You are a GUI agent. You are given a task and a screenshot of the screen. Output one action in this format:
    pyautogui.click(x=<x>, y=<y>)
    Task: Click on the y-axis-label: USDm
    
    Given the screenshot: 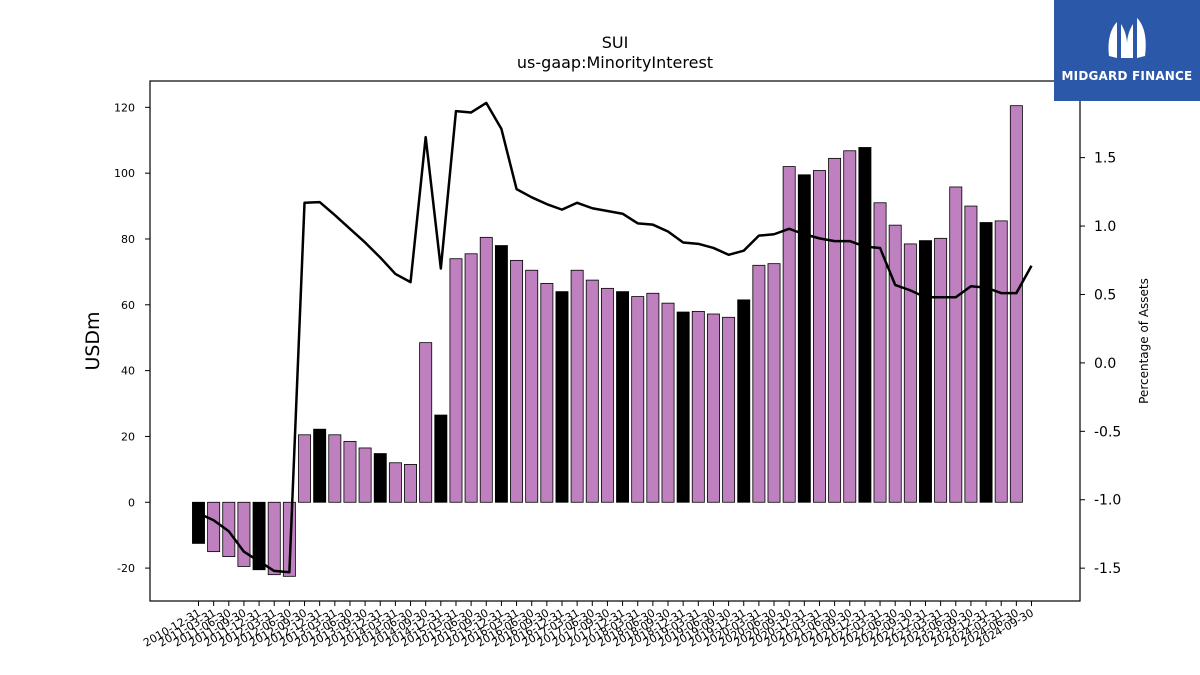 What is the action you would take?
    pyautogui.click(x=93, y=340)
    